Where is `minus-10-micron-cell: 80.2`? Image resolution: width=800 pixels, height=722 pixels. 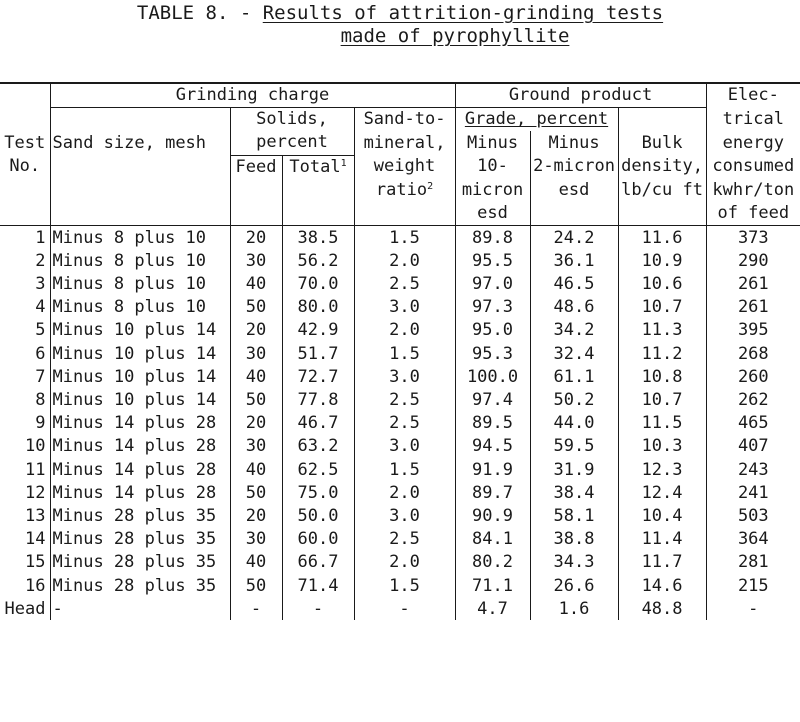
minus-10-micron-cell: 80.2 is located at coordinates (492, 562).